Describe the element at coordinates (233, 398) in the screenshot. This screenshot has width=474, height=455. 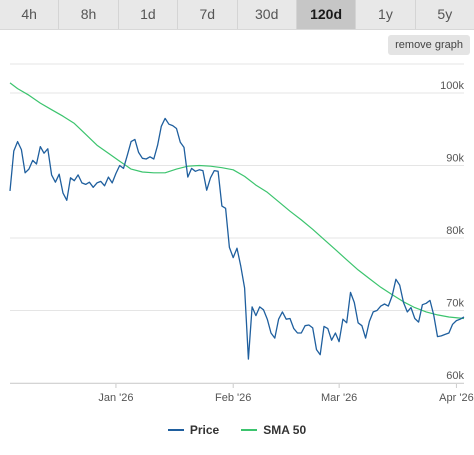
I see `x-tick-label: Feb '26` at that location.